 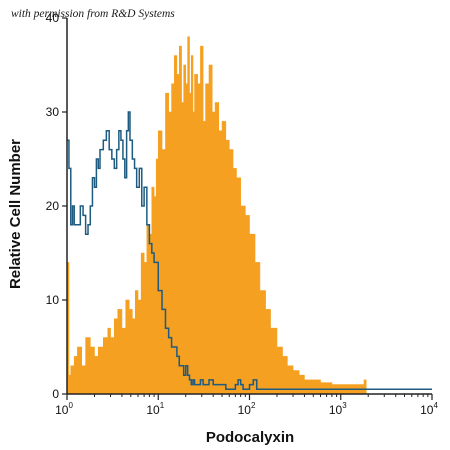 What do you see at coordinates (93, 14) in the screenshot?
I see `permission-watermark: with permission from R&D Systems` at bounding box center [93, 14].